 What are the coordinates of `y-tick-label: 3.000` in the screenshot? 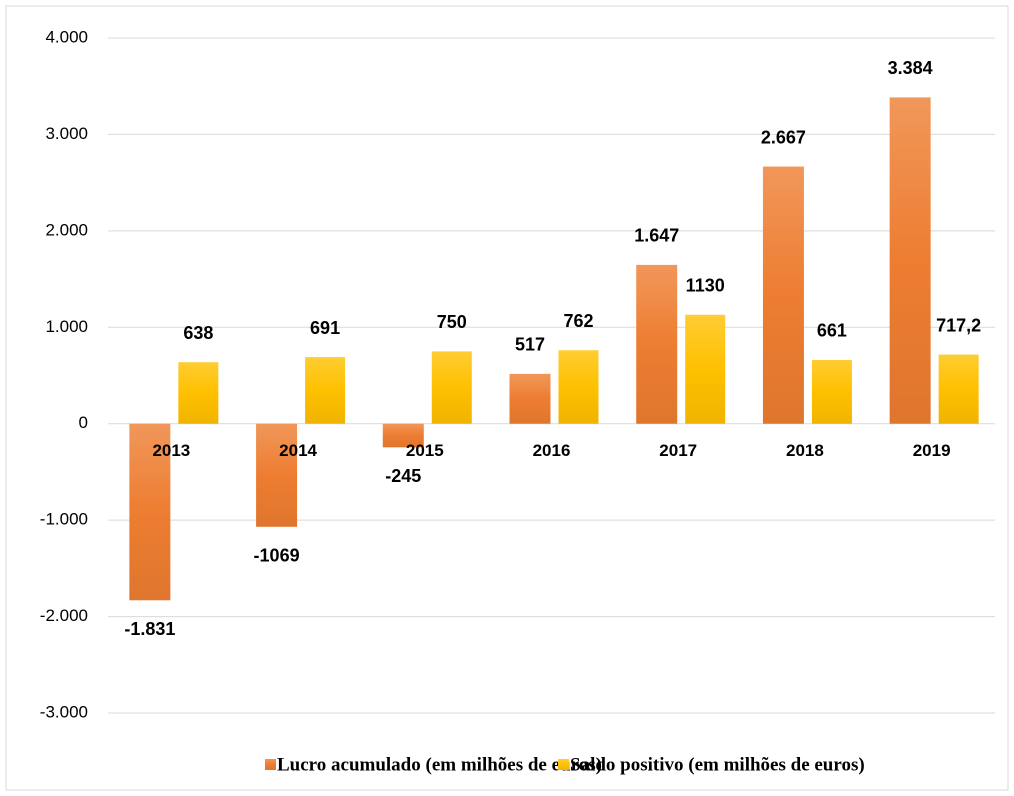 It's located at (66, 133).